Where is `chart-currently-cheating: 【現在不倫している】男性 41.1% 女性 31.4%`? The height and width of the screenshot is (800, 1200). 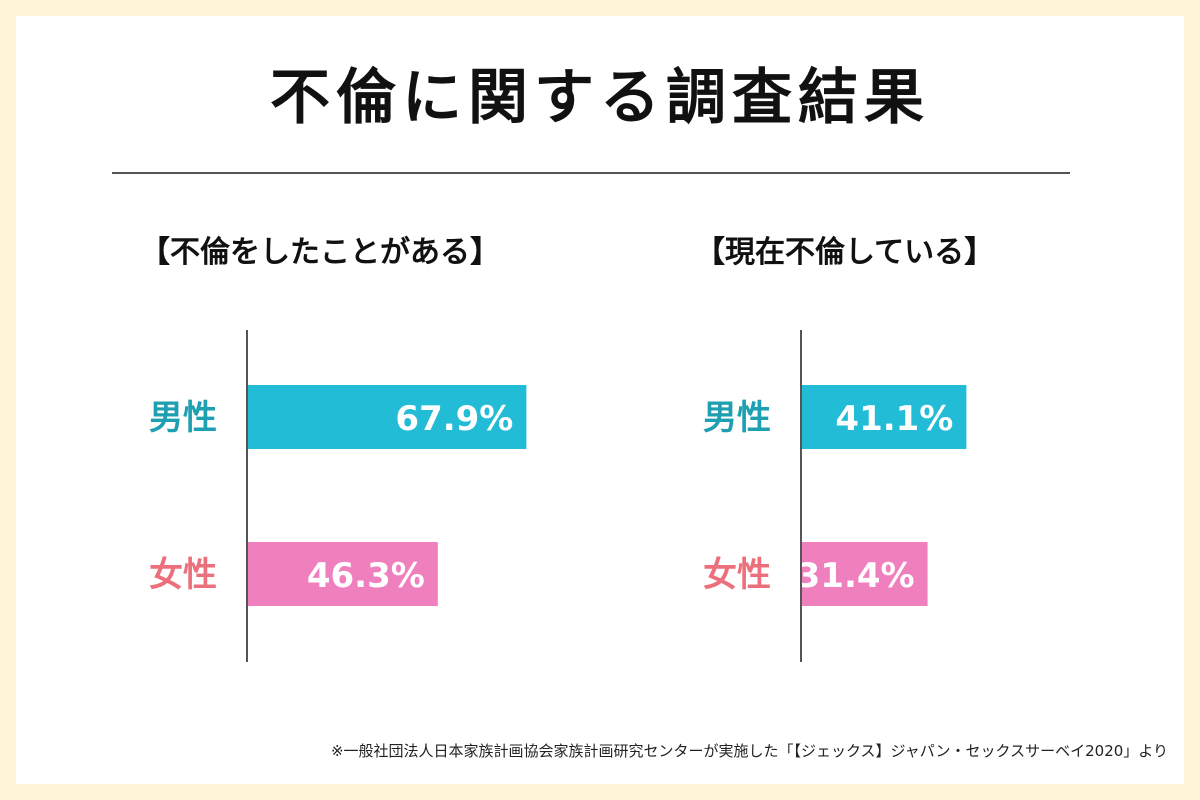 chart-currently-cheating: 【現在不倫している】男性 41.1% 女性 31.4% is located at coordinates (844, 448).